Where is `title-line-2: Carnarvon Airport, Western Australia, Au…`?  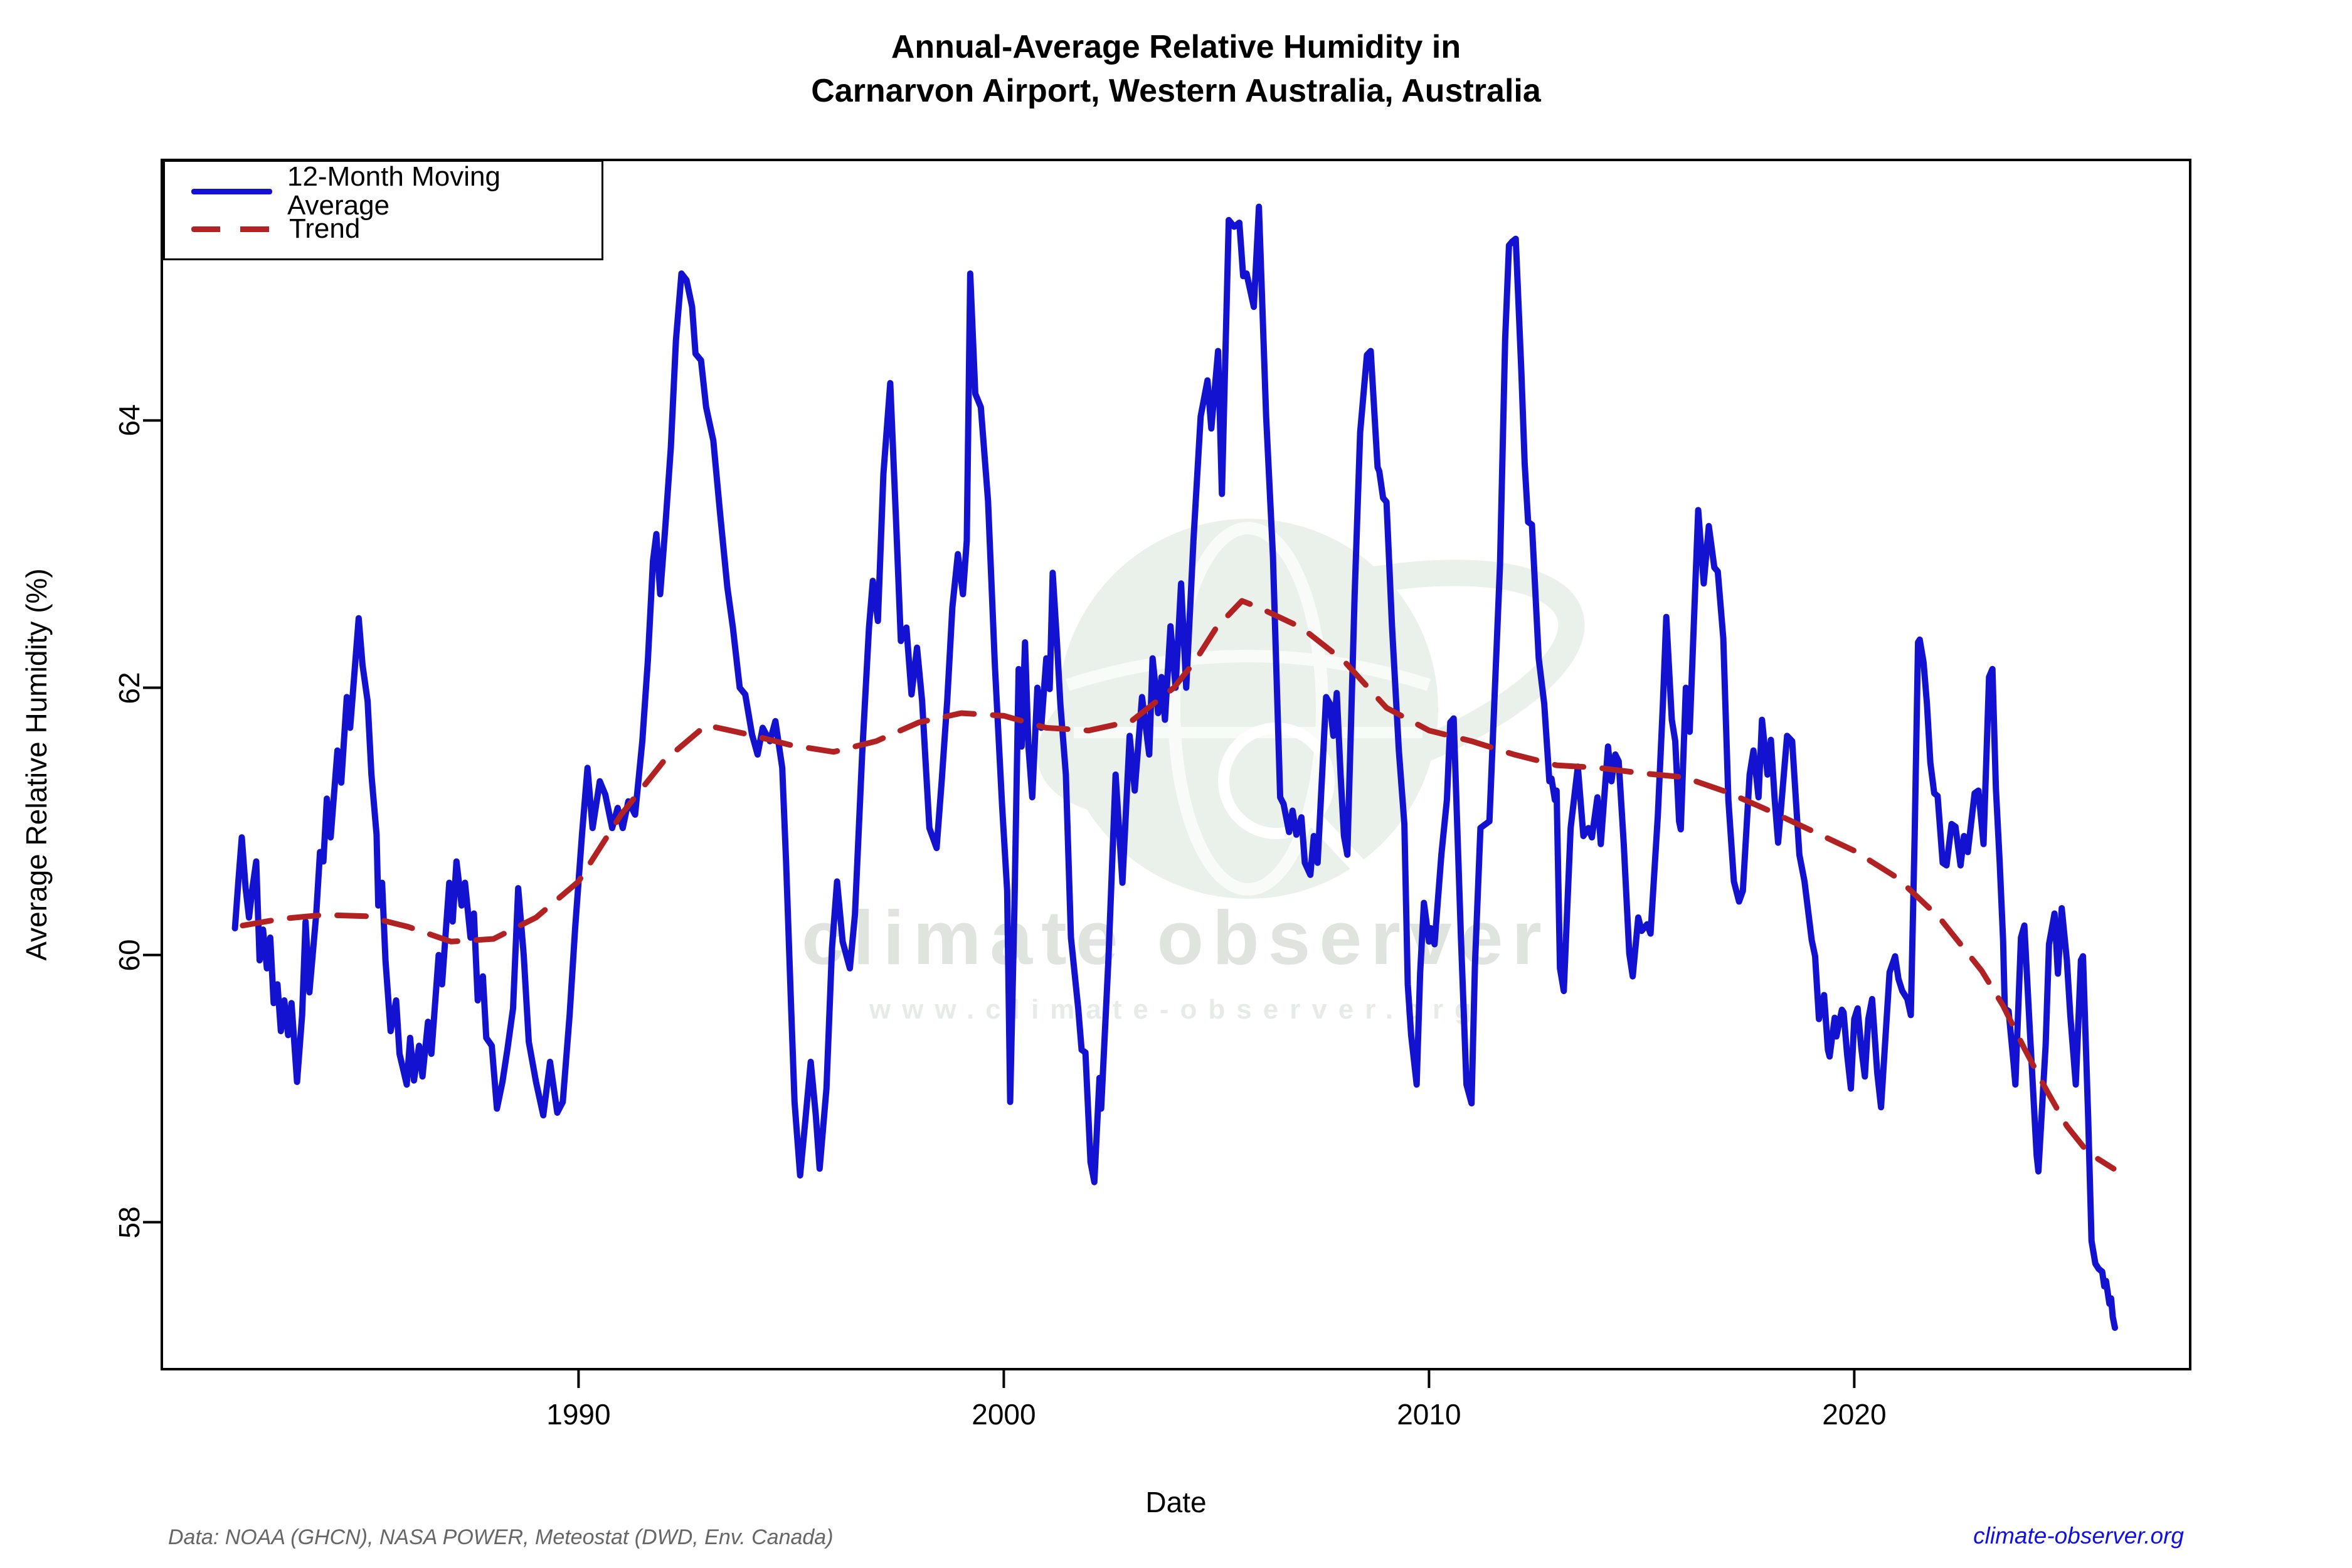
title-line-2: Carnarvon Airport, Western Australia, Au… is located at coordinates (1176, 91).